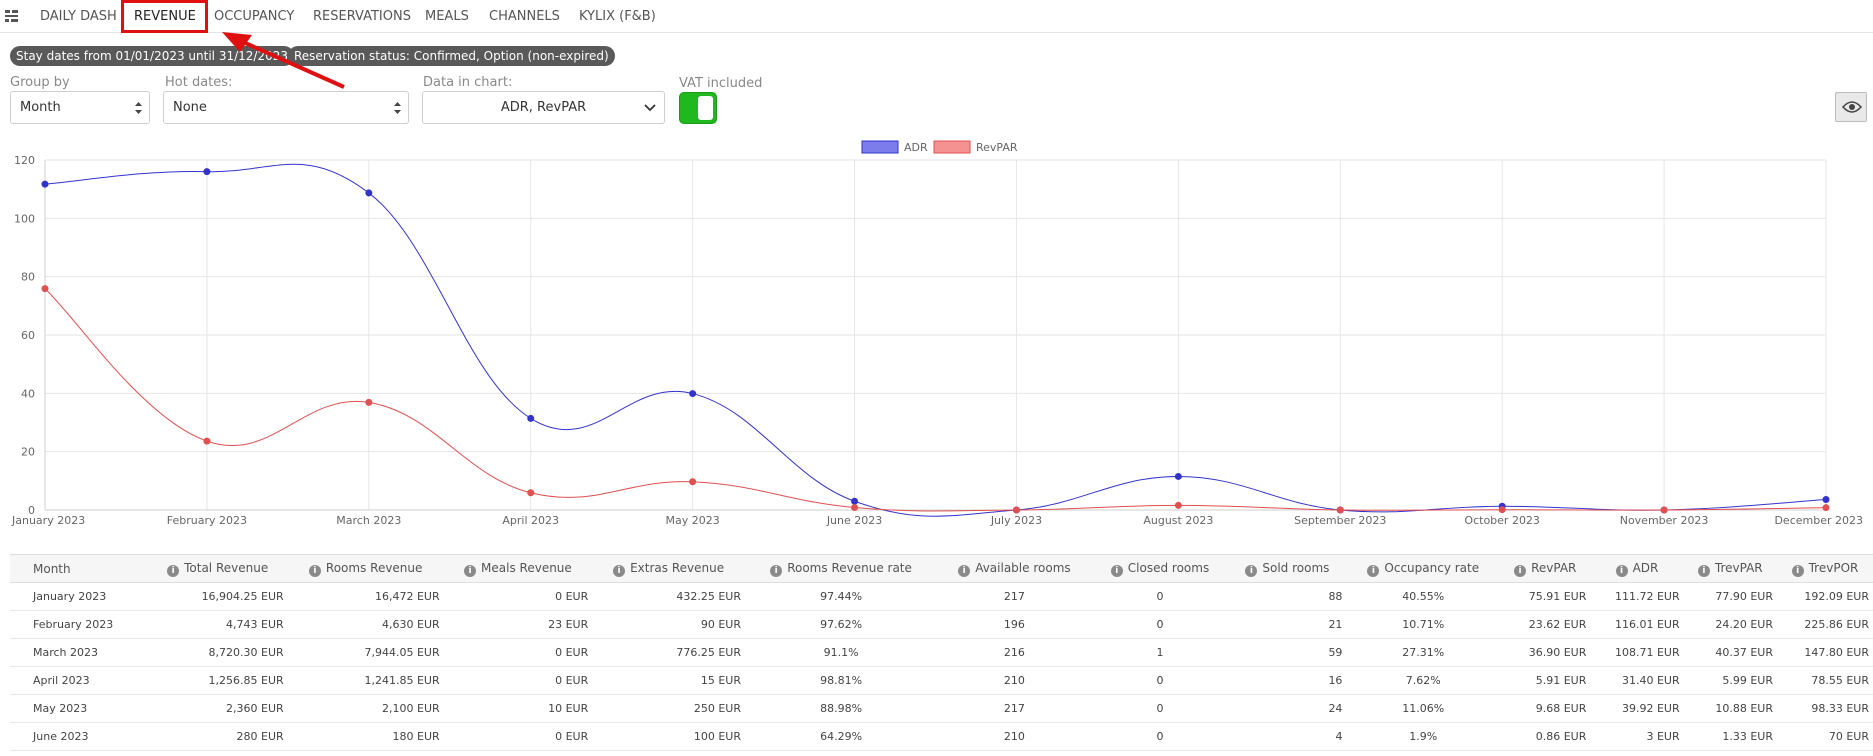 The image size is (1873, 756). Describe the element at coordinates (365, 652) in the screenshot. I see `table-cell: 7,944.05 EUR` at that location.